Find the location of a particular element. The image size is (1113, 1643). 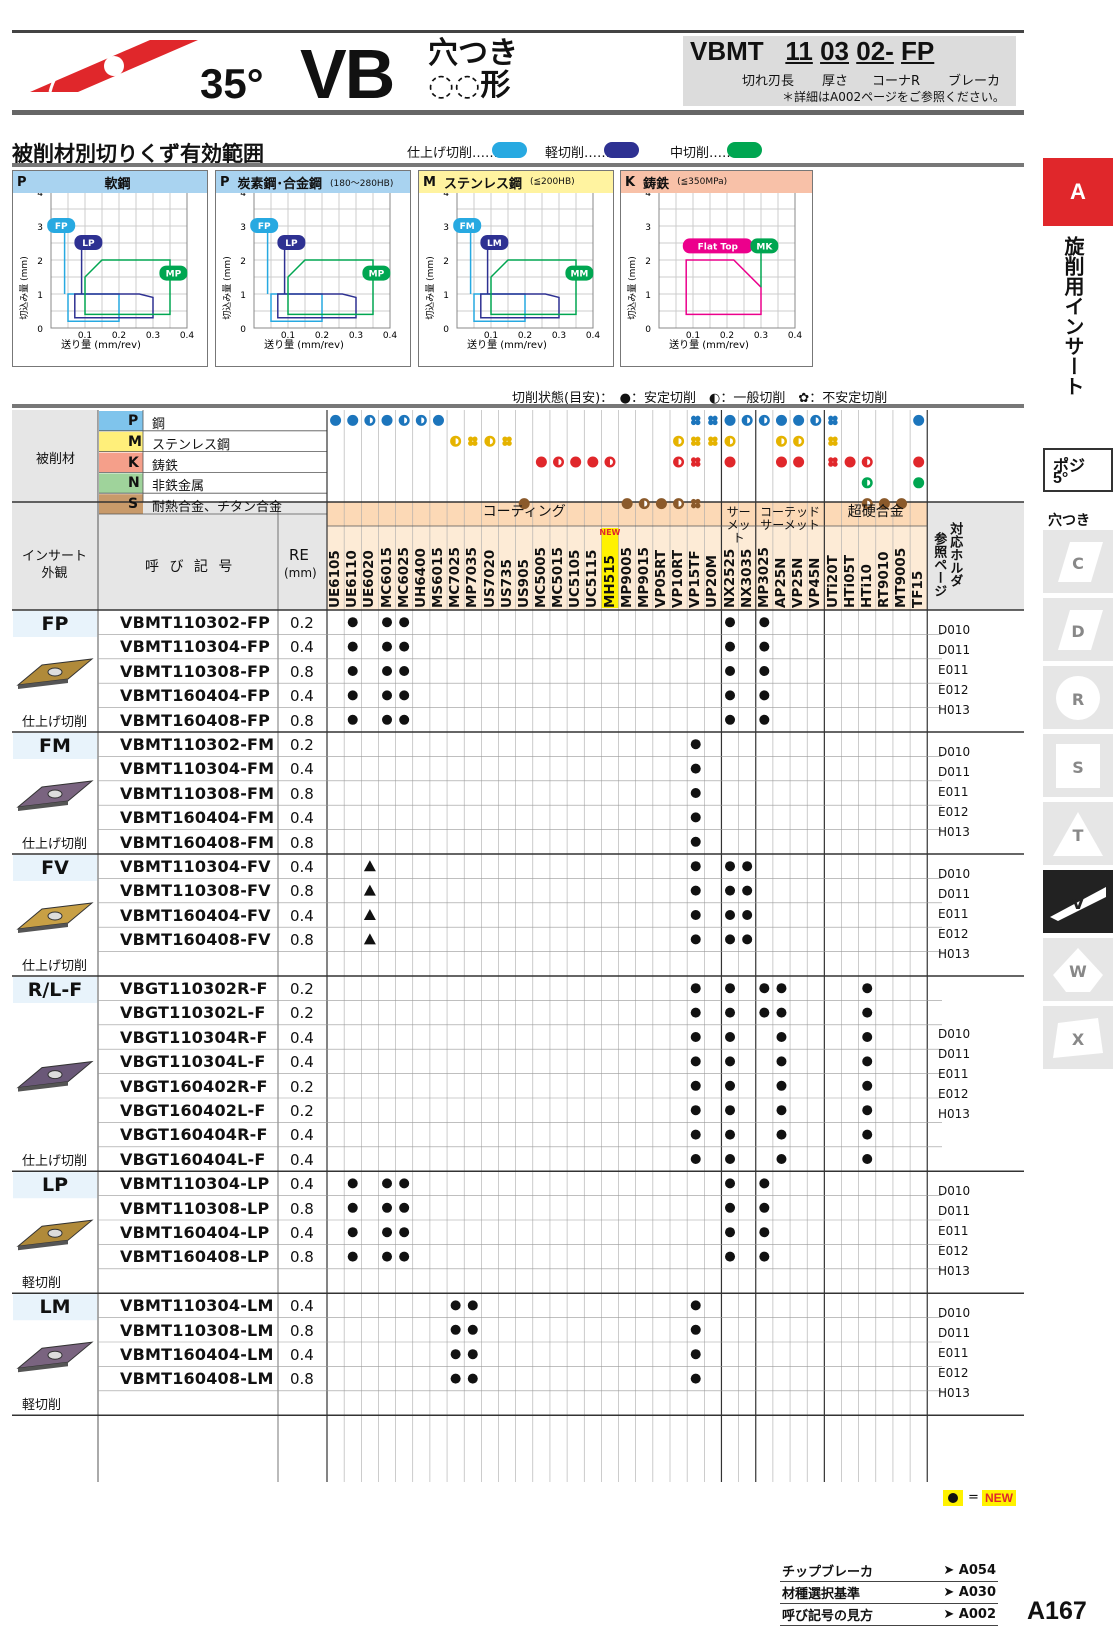

insert-shape-icon is located at coordinates (114, 66).